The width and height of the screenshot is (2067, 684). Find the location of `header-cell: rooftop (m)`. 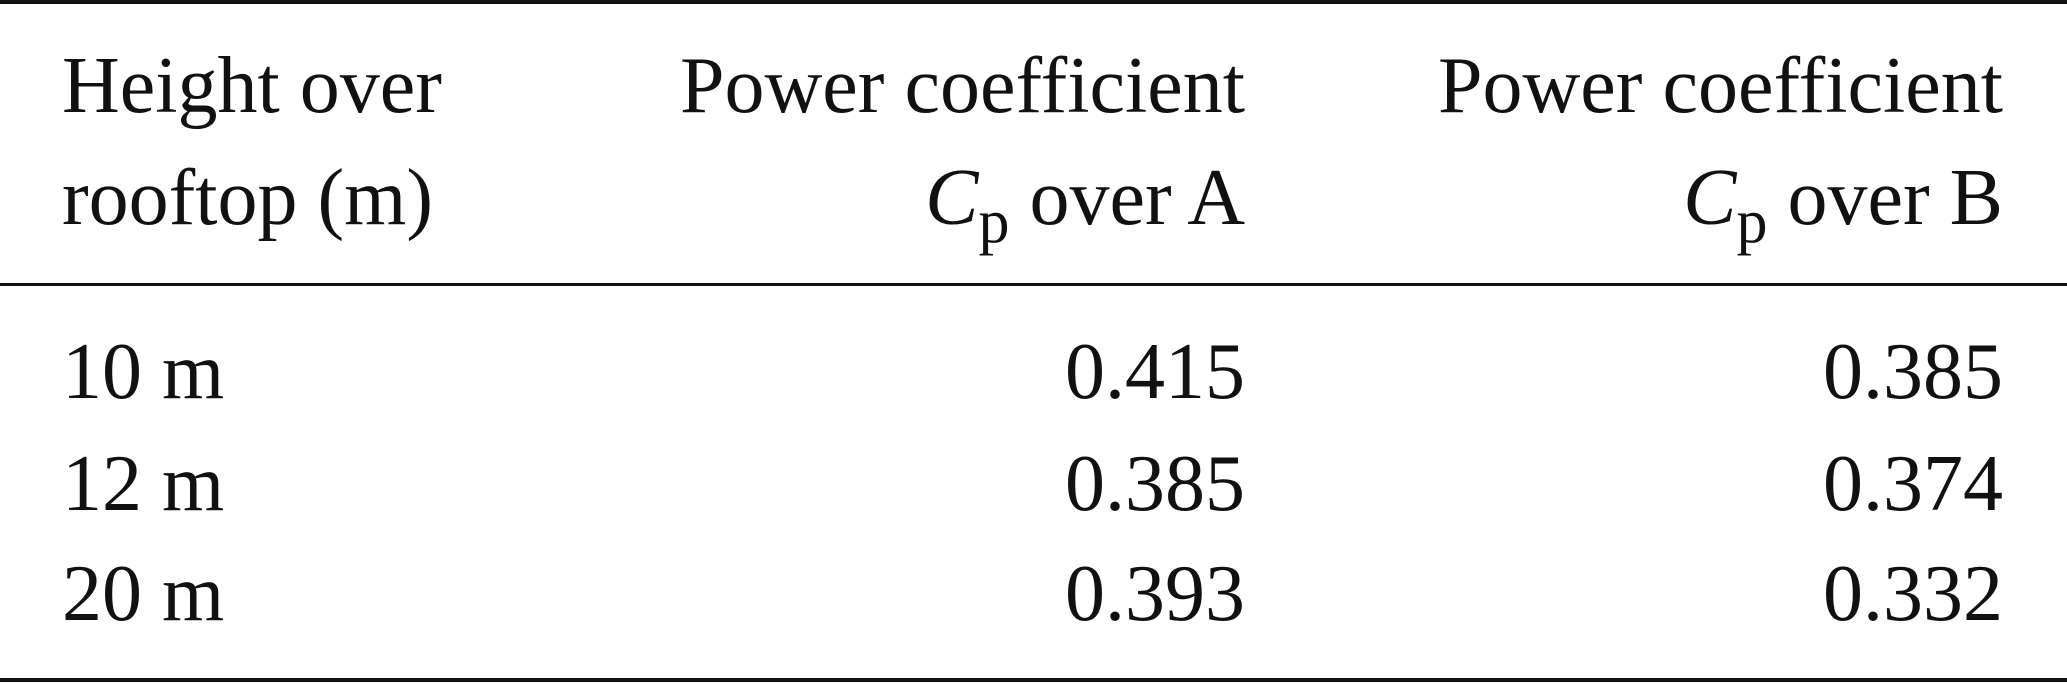

header-cell: rooftop (m) is located at coordinates (248, 198).